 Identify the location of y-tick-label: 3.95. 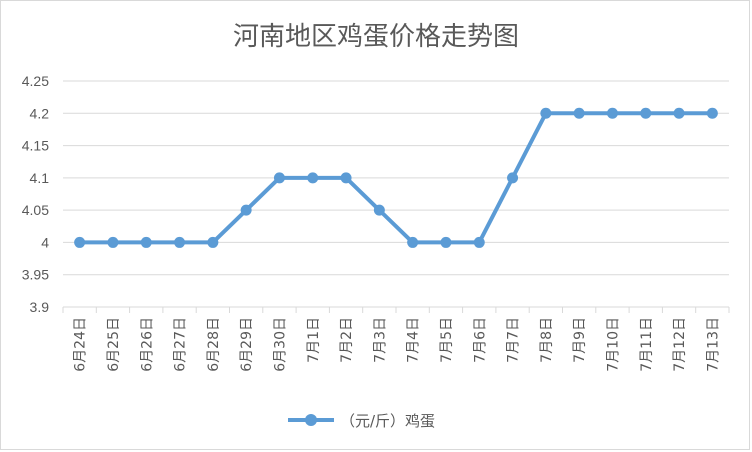
(35, 275).